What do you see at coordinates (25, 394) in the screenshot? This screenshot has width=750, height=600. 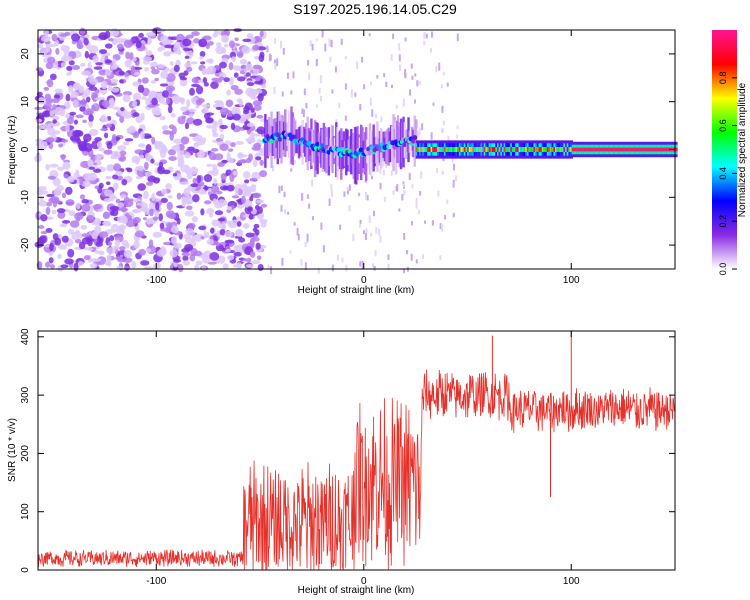 I see `y-tick-label: 300` at bounding box center [25, 394].